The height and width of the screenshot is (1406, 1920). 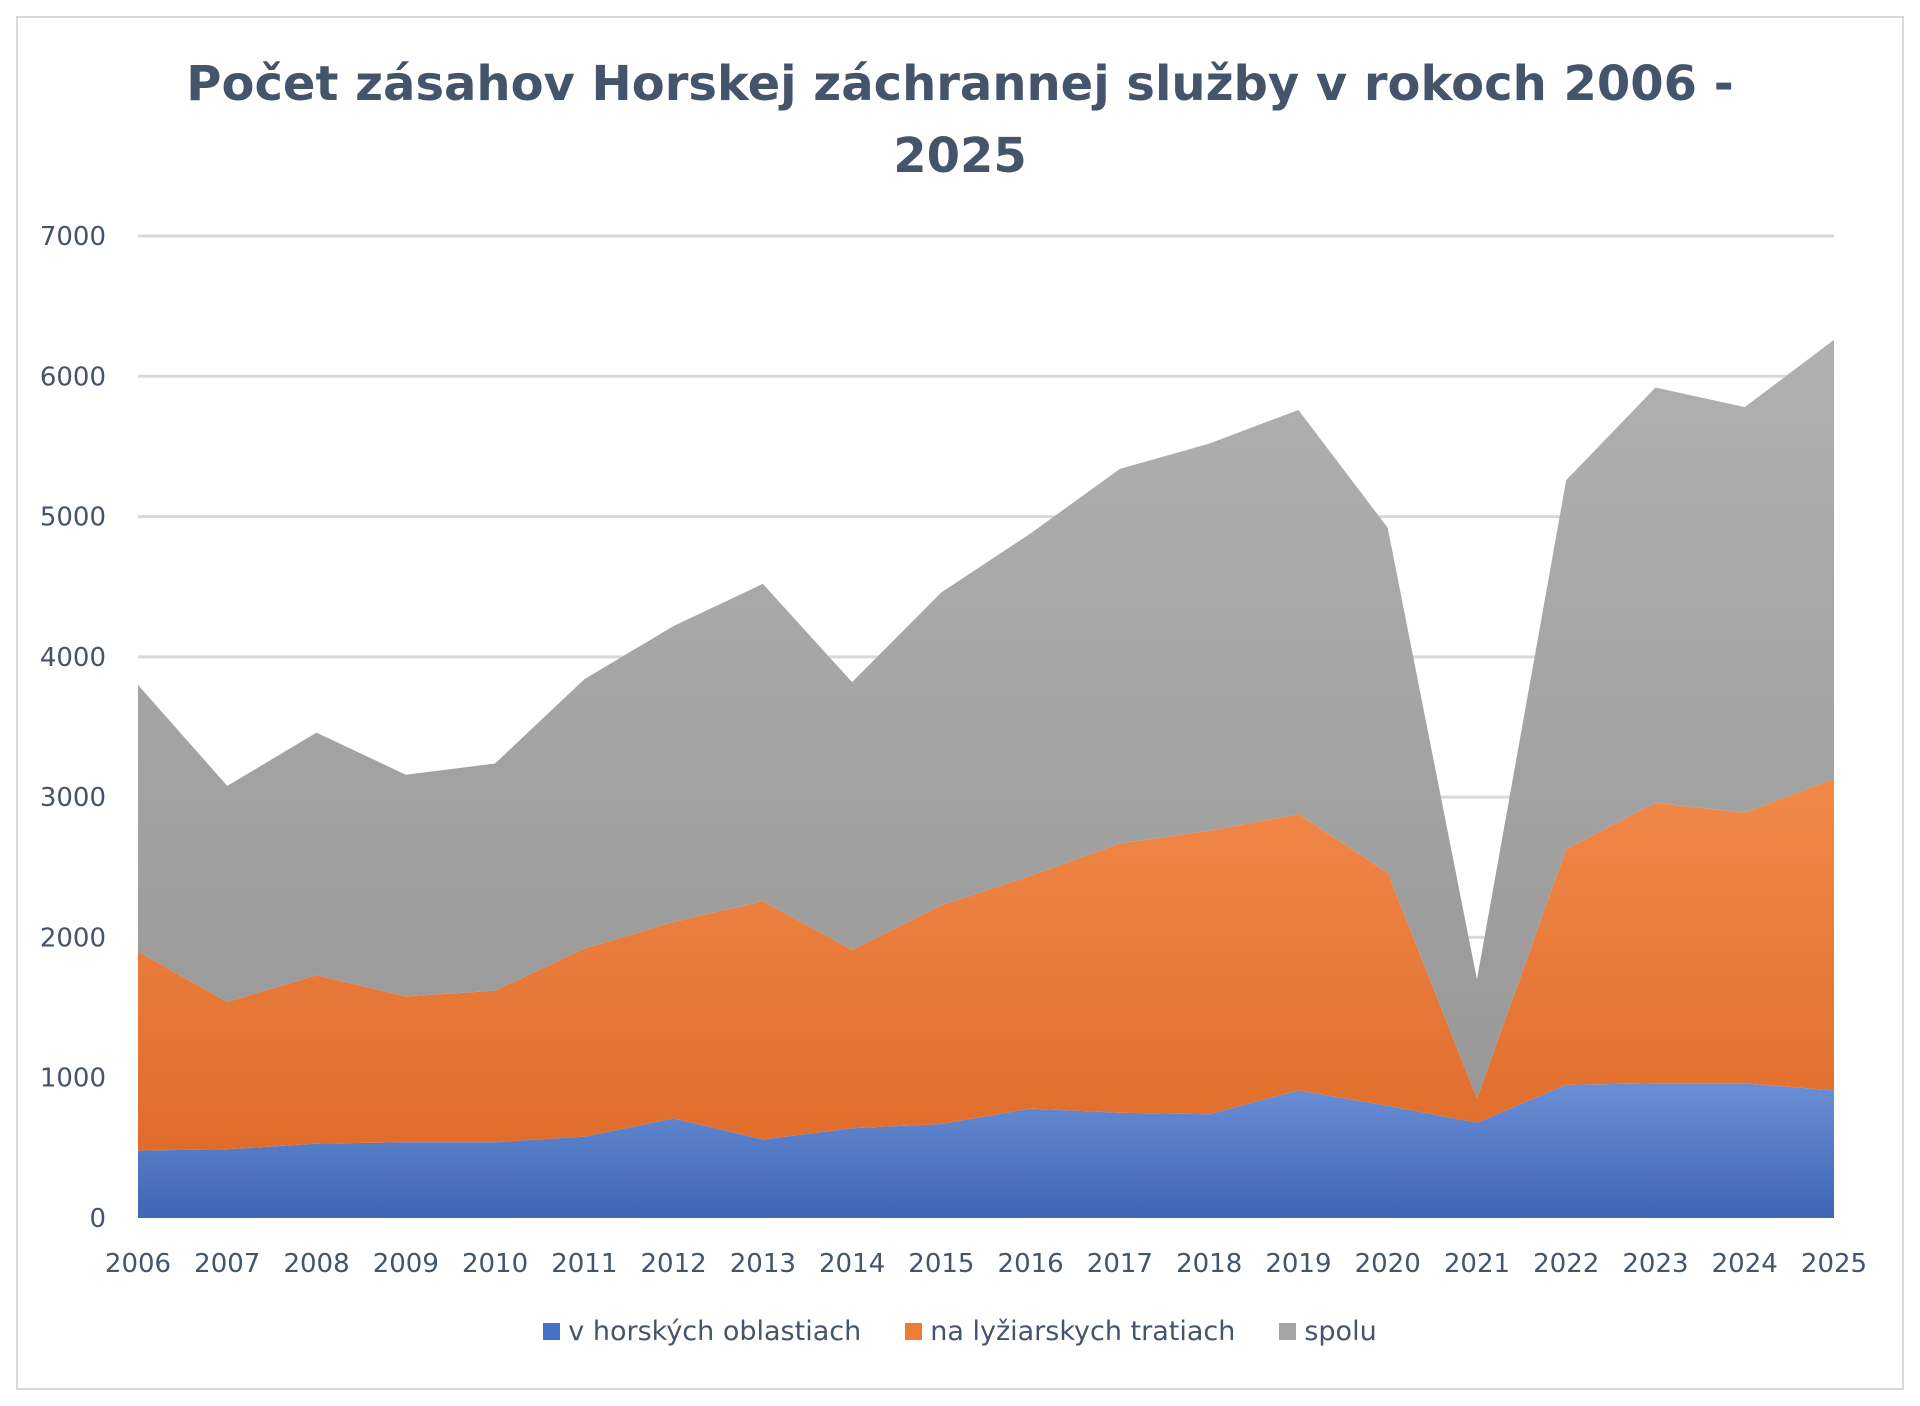 I want to click on x-tick-label: 2008, so click(x=316, y=1264).